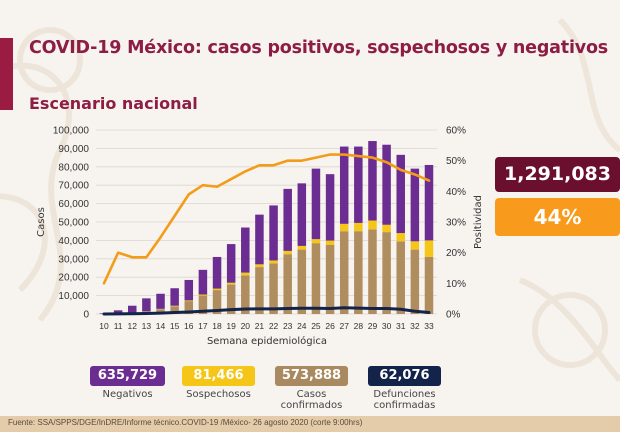 This screenshot has height=432, width=620. I want to click on y2-tick-label: 40%, so click(456, 192).